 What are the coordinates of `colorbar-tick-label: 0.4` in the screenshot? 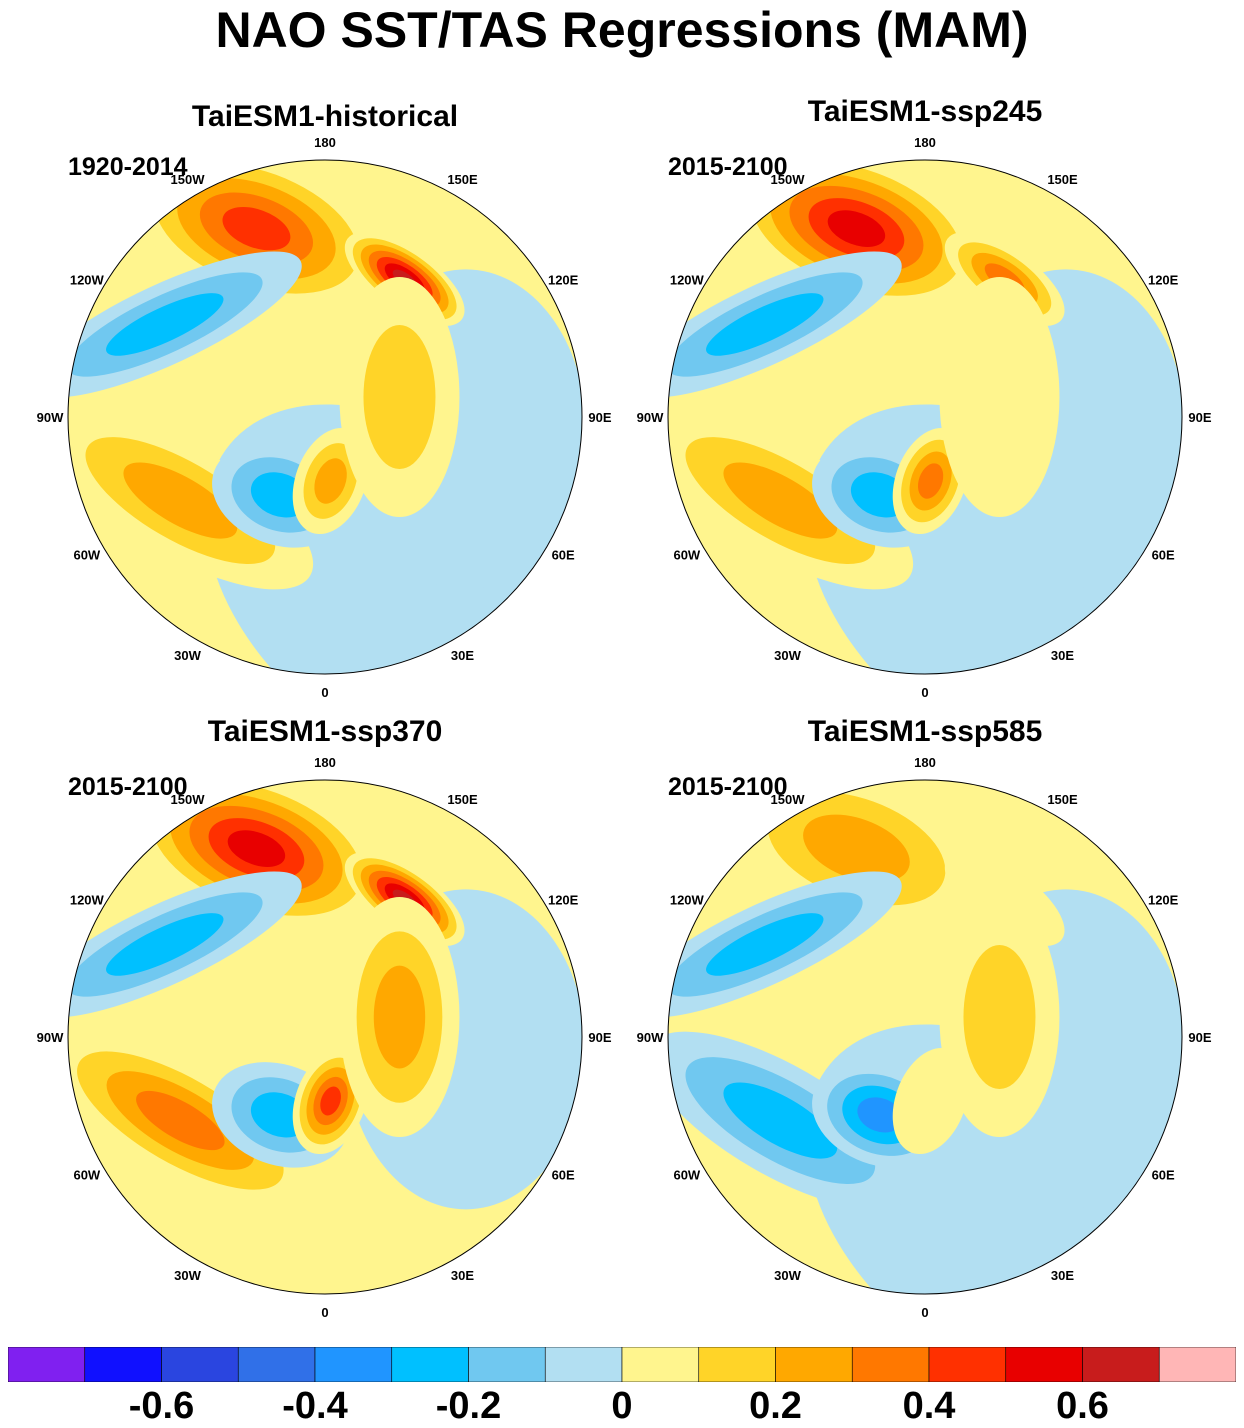 It's located at (929, 1406).